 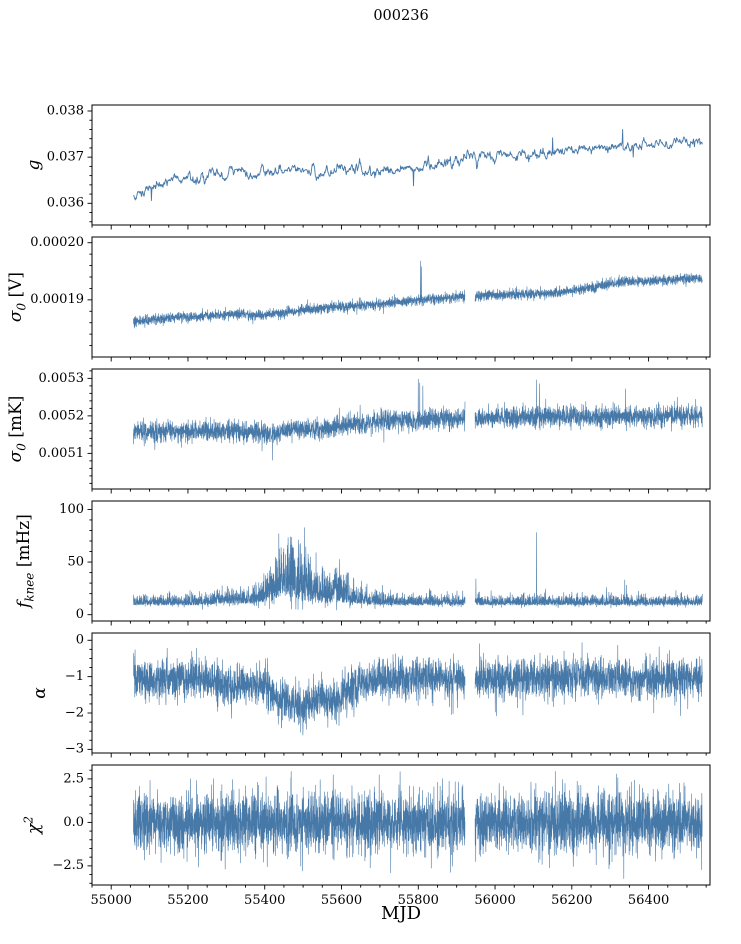 I want to click on y-axis-label-sigma0-mk: σ0 [mK], so click(x=17, y=429).